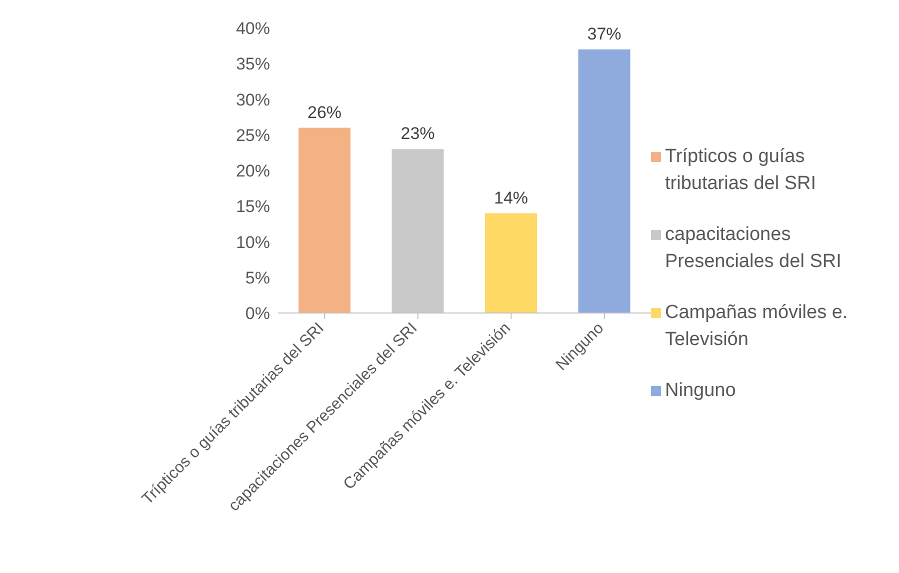  I want to click on data-label: 14%, so click(511, 198).